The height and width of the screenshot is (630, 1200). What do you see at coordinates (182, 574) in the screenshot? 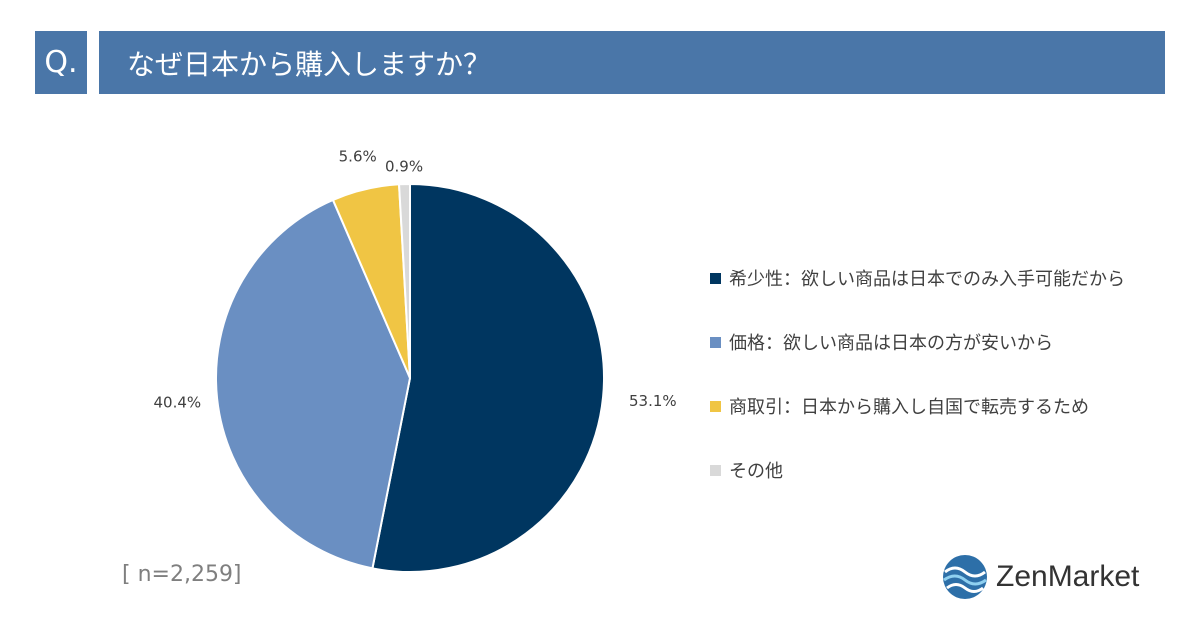
I see `sample-size: [ n=2,259]` at bounding box center [182, 574].